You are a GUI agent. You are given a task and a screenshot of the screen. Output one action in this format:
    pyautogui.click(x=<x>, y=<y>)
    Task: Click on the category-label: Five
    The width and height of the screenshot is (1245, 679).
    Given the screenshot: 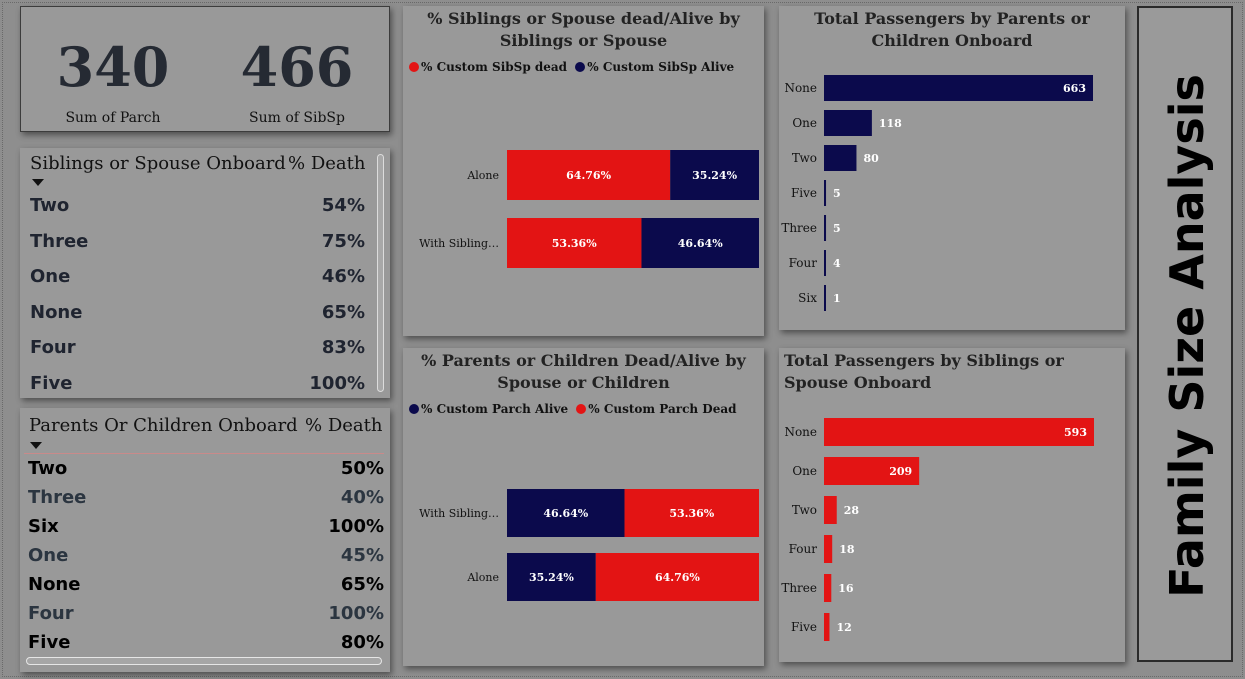 What is the action you would take?
    pyautogui.click(x=804, y=193)
    